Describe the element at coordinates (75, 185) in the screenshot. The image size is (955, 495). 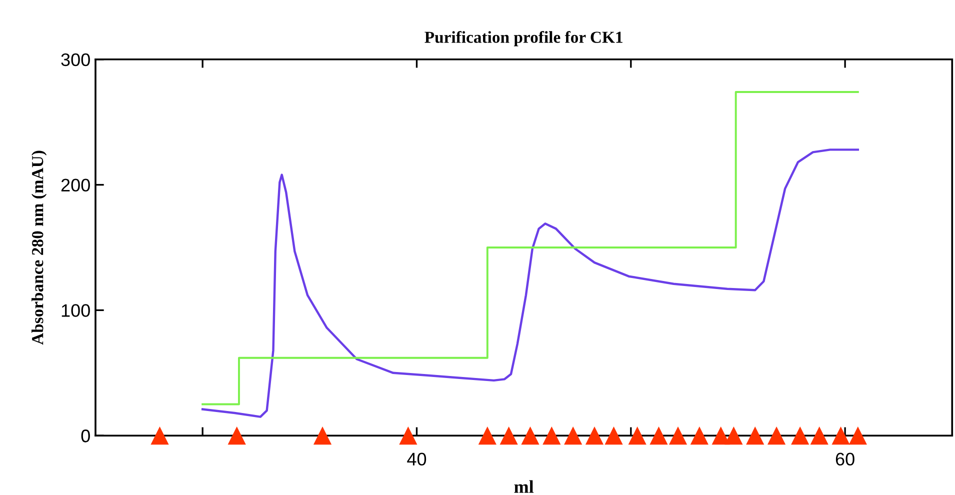
I see `y-tick-label: 200` at that location.